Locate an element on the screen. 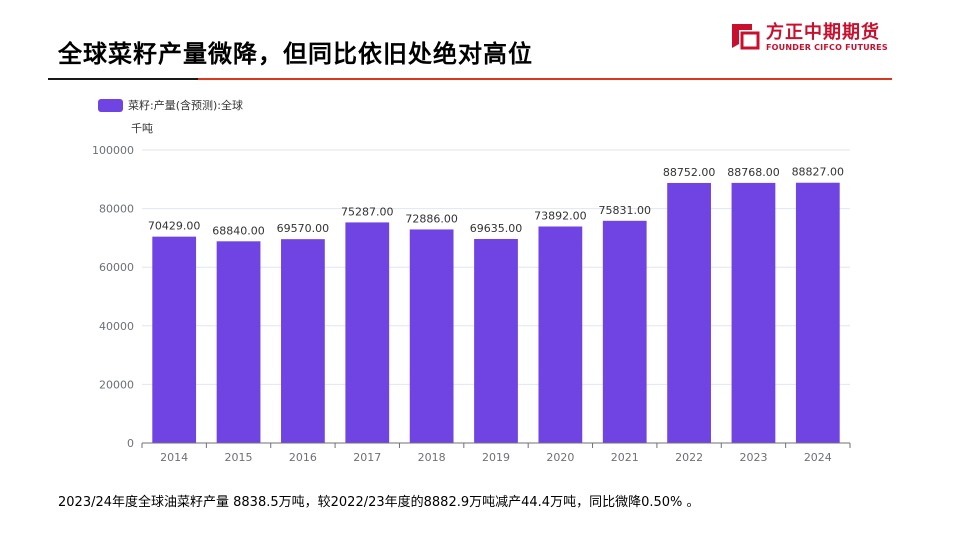  data-label: 72886.00 is located at coordinates (431, 218).